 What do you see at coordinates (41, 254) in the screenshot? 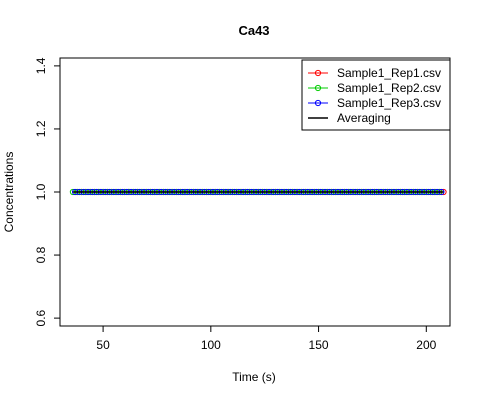
I see `y-tick-label: 0.8` at bounding box center [41, 254].